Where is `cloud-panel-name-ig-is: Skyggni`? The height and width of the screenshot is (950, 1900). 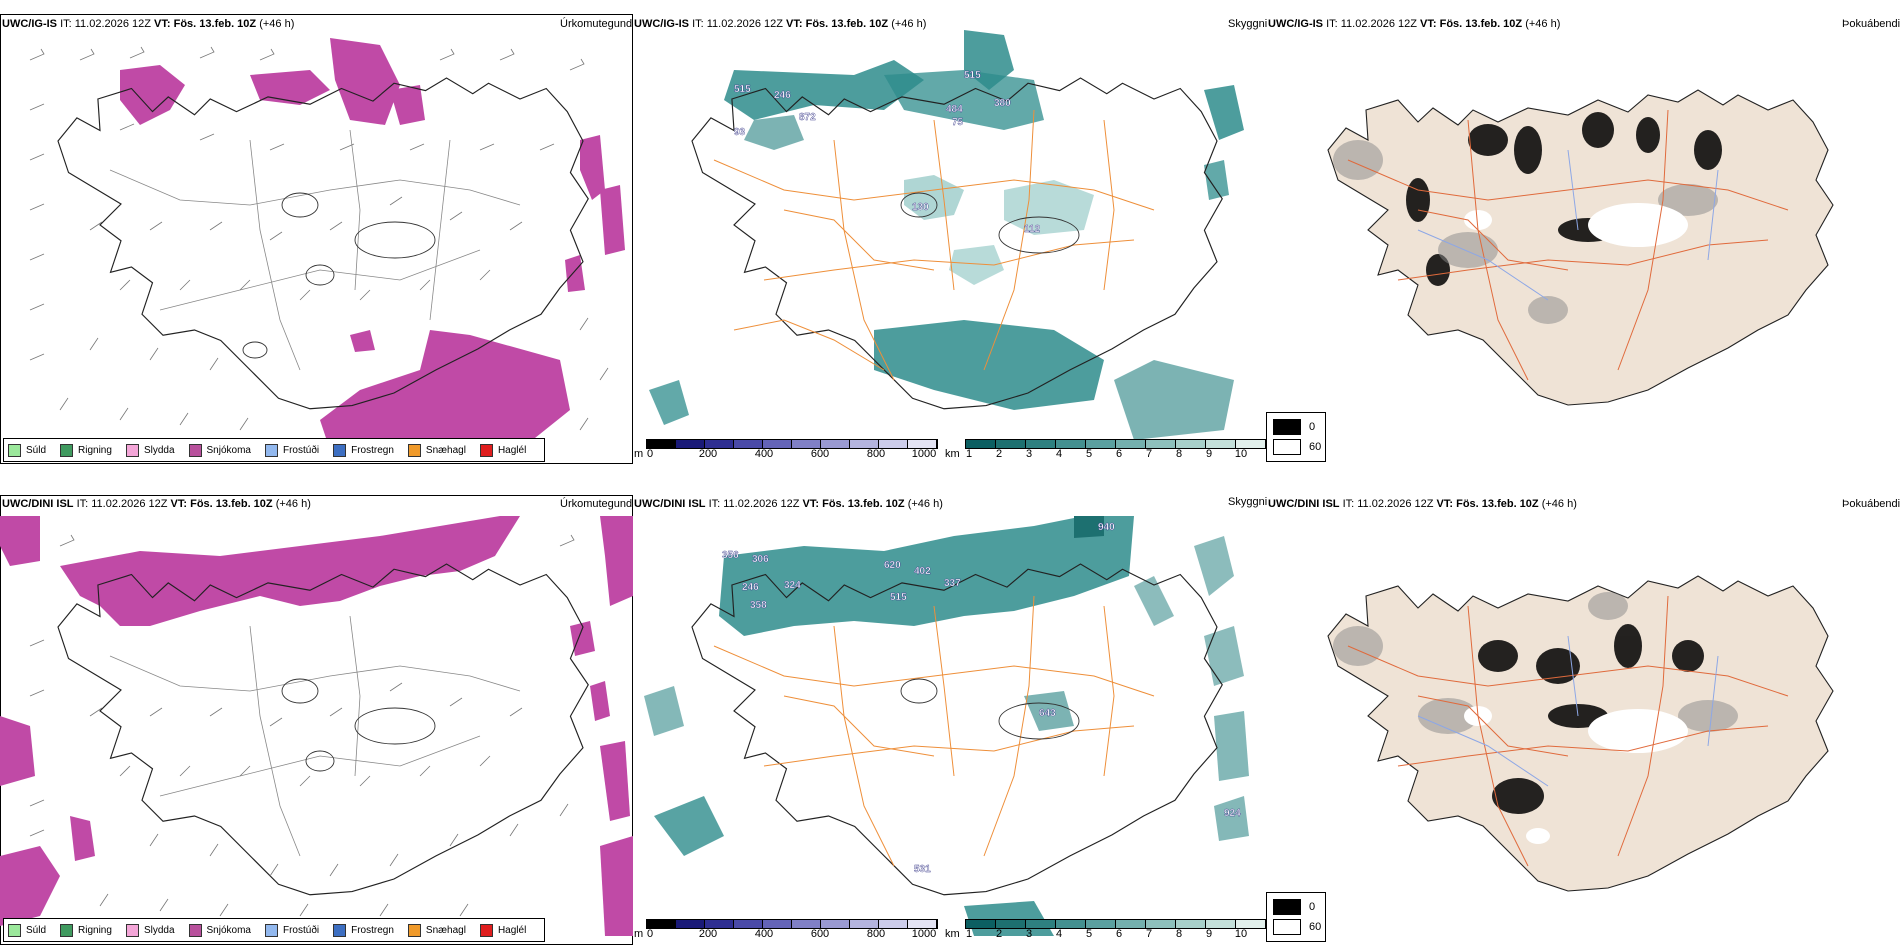 cloud-panel-name-ig-is: Skyggni is located at coordinates (1248, 24).